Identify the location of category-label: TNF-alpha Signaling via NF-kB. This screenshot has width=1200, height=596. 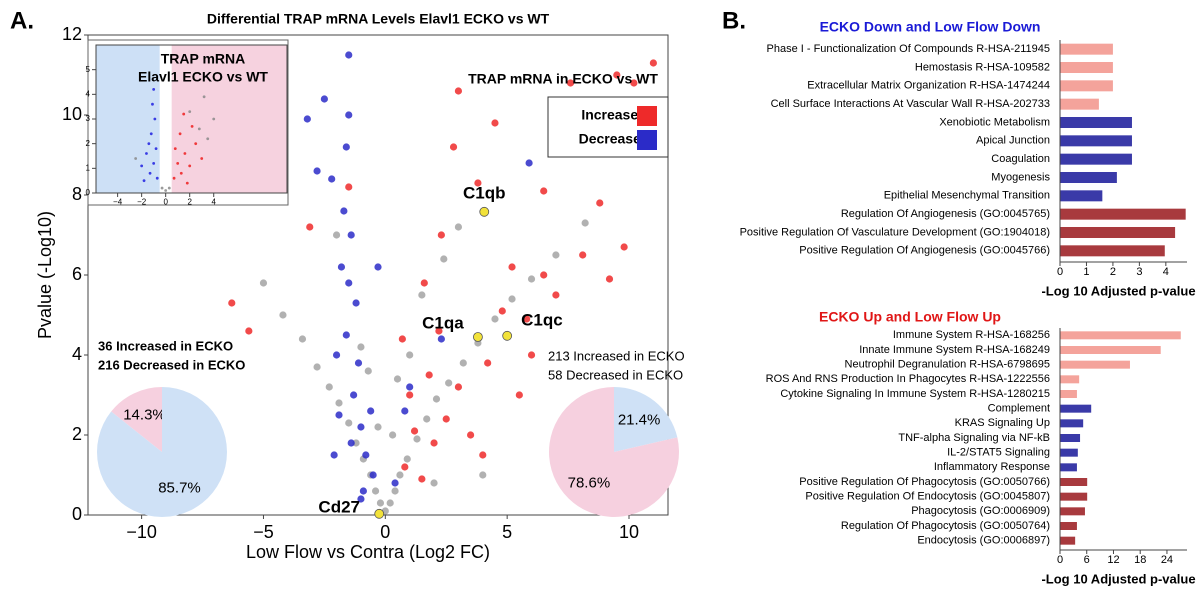
(974, 438).